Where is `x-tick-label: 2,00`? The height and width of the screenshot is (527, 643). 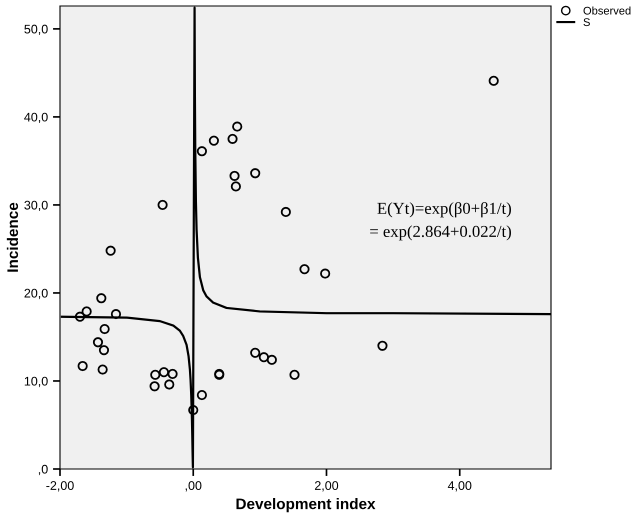 x-tick-label: 2,00 is located at coordinates (326, 486).